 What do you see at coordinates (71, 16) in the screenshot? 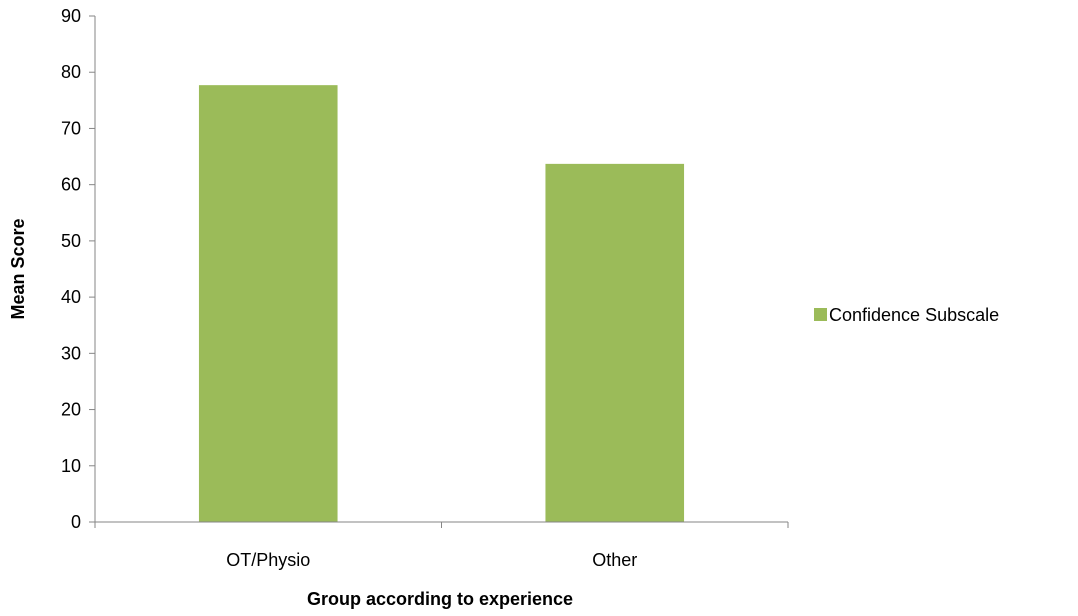
I see `y-tick-label: 90` at bounding box center [71, 16].